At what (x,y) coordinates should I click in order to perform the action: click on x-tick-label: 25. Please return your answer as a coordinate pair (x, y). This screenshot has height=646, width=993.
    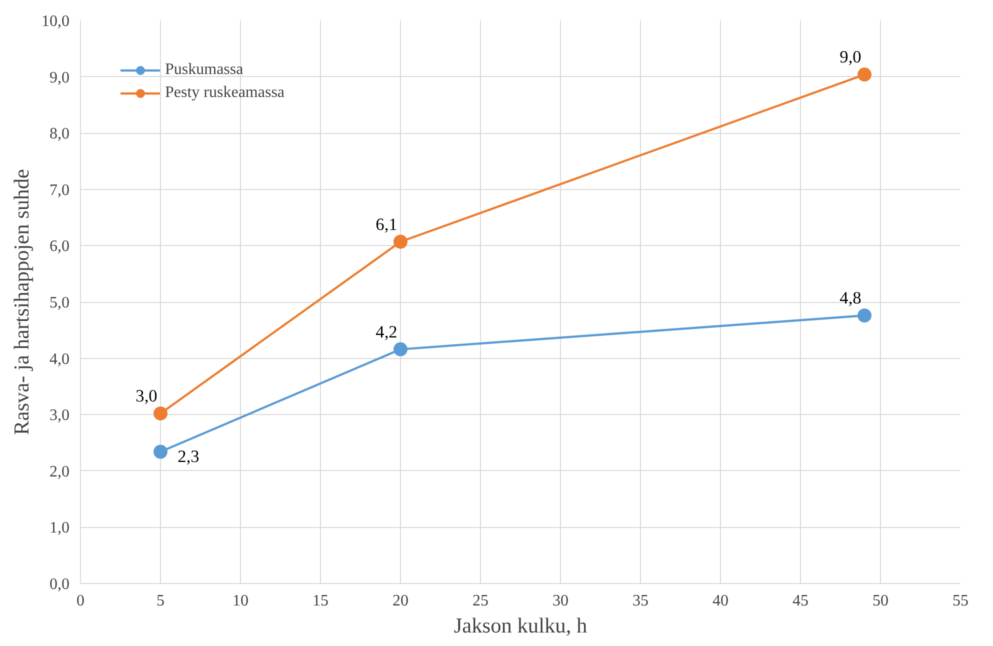
    Looking at the image, I should click on (480, 601).